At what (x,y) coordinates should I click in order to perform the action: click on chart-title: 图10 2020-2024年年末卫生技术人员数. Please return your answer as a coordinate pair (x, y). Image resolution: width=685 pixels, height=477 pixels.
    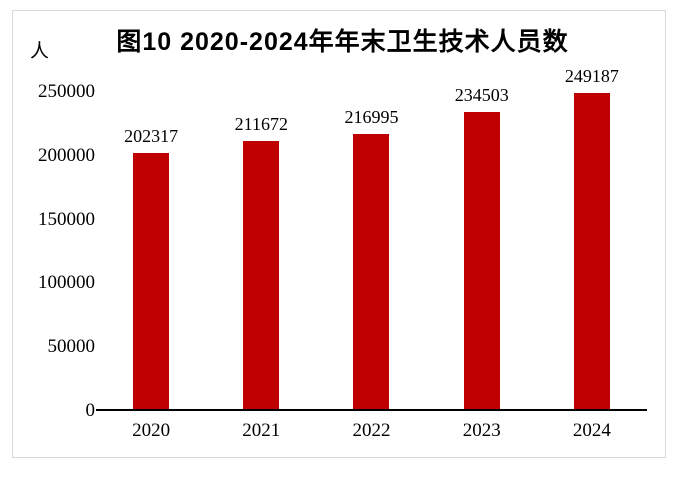
    Looking at the image, I should click on (342, 42).